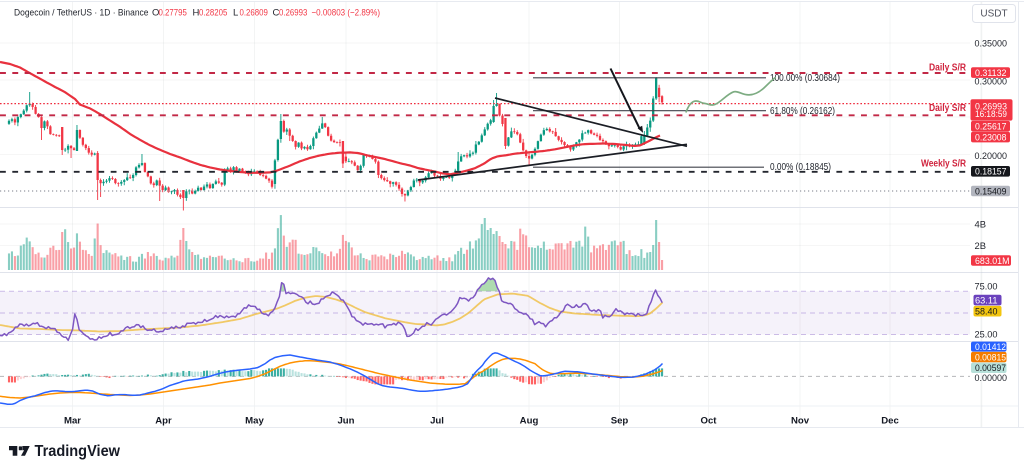 The height and width of the screenshot is (471, 1024). Describe the element at coordinates (991, 156) in the screenshot. I see `svg-text: 0.20000` at that location.